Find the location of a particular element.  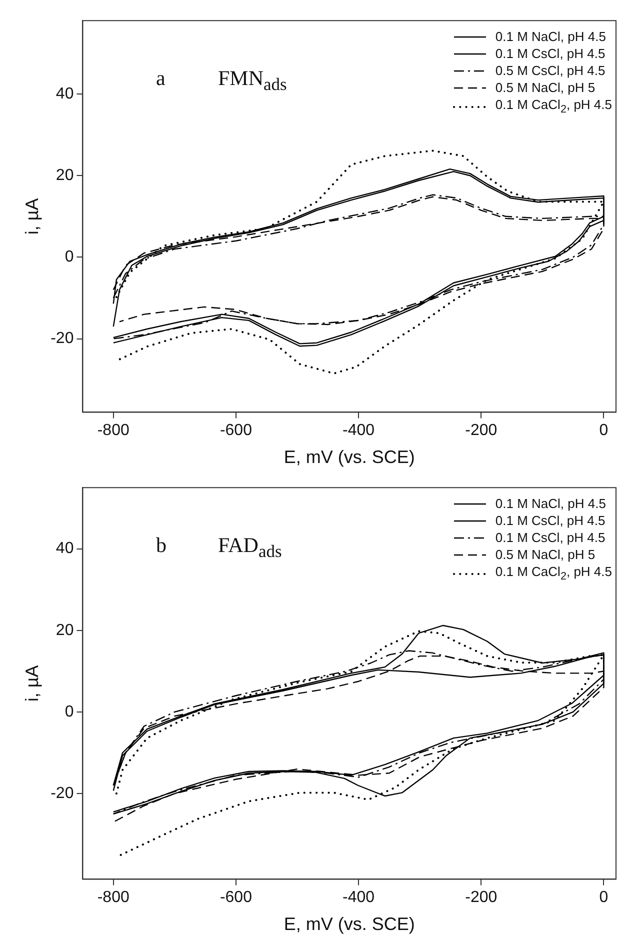

legend-label: 0.5 M CsCl, pH 4.5 is located at coordinates (550, 70).